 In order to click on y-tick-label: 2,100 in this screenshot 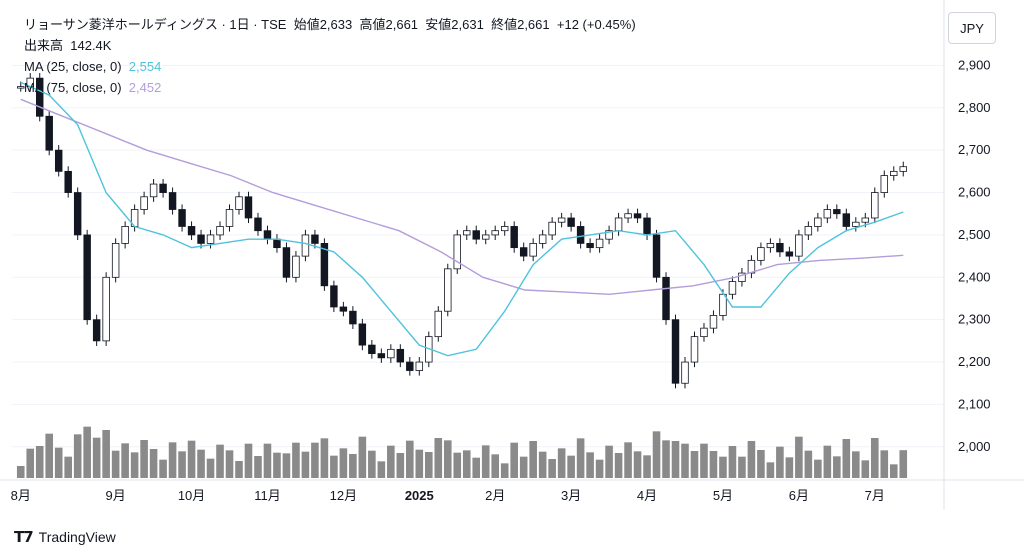, I will do `click(974, 403)`.